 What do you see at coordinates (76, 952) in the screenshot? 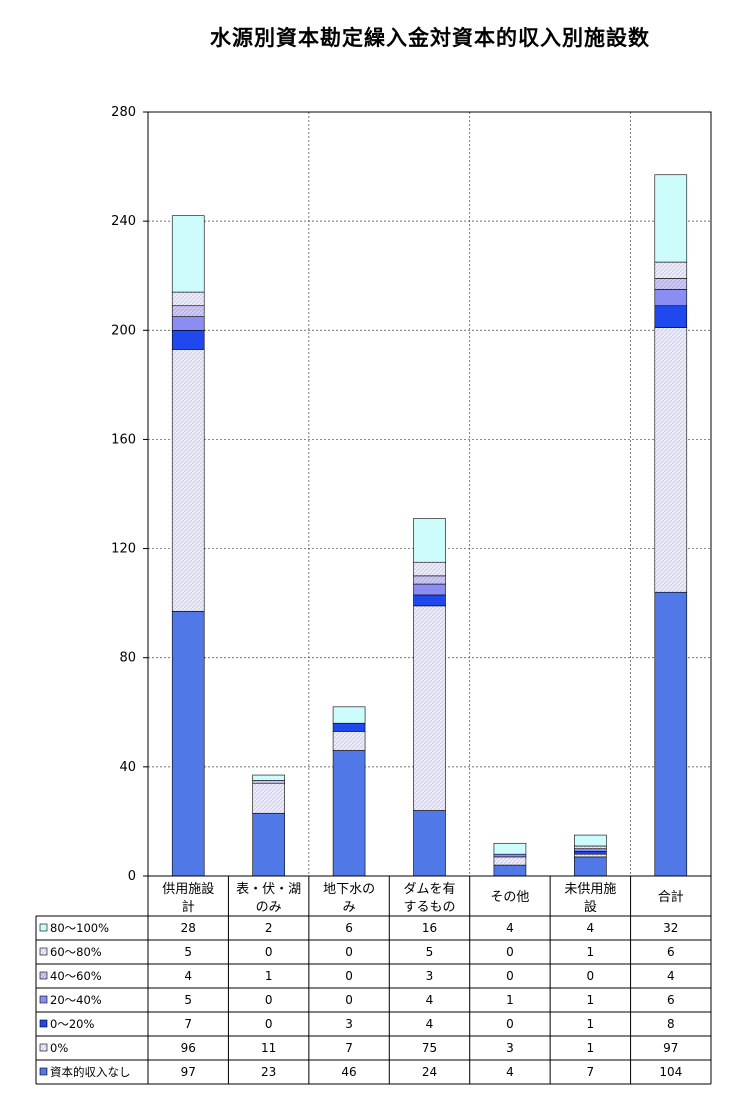
I see `legend-label-1: 60～80%` at bounding box center [76, 952].